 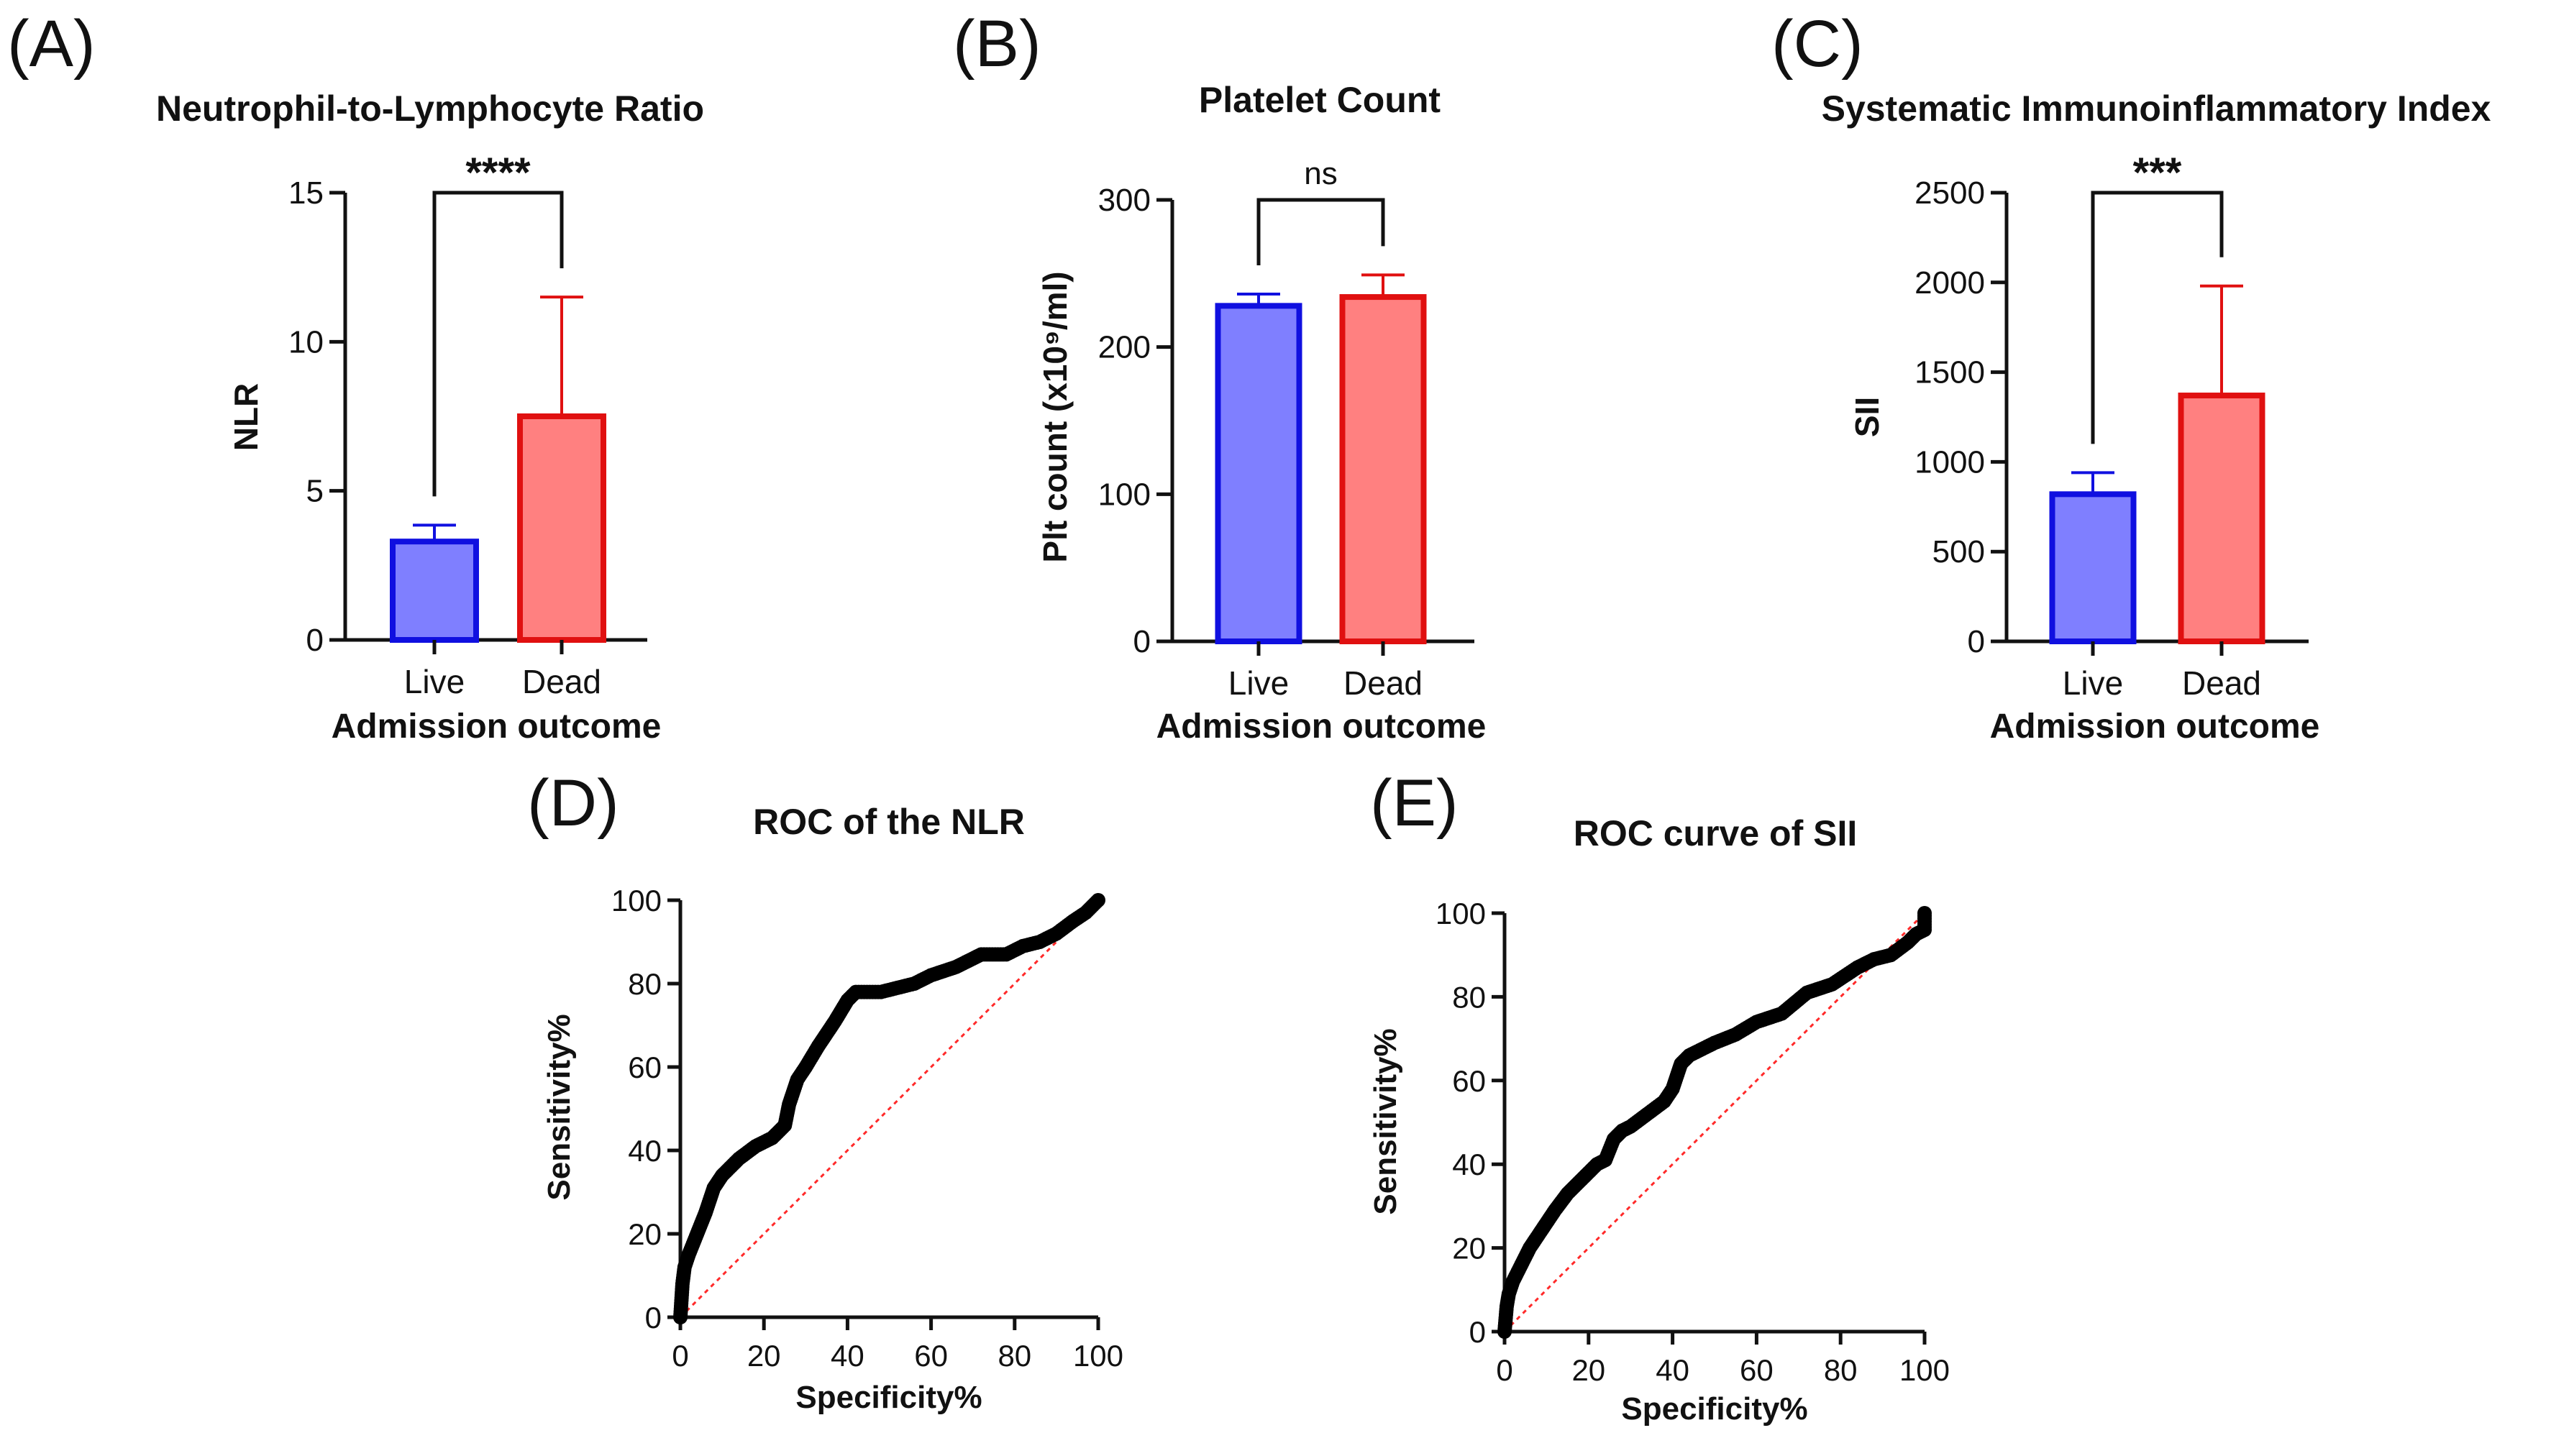 What do you see at coordinates (997, 44) in the screenshot?
I see `panel-label: (B)` at bounding box center [997, 44].